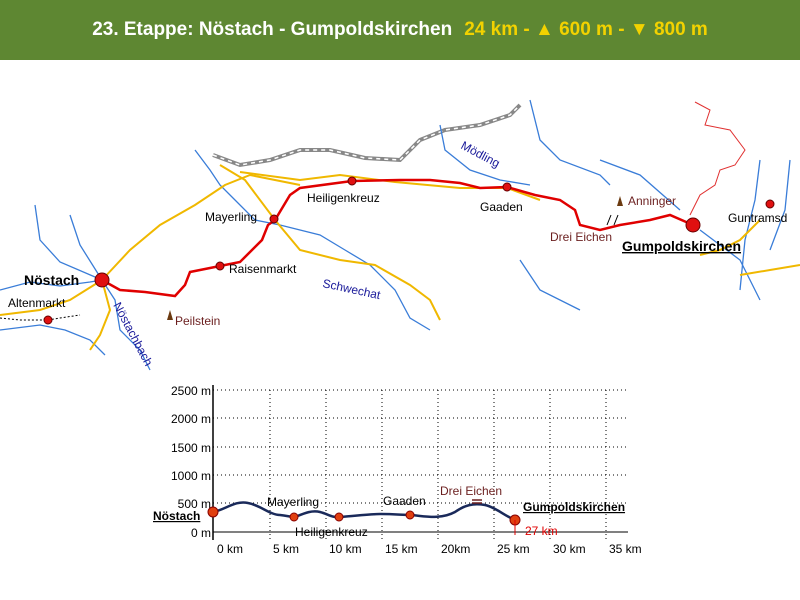 The width and height of the screenshot is (800, 600). Describe the element at coordinates (652, 201) in the screenshot. I see `map-label-anninger: Anninger` at that location.